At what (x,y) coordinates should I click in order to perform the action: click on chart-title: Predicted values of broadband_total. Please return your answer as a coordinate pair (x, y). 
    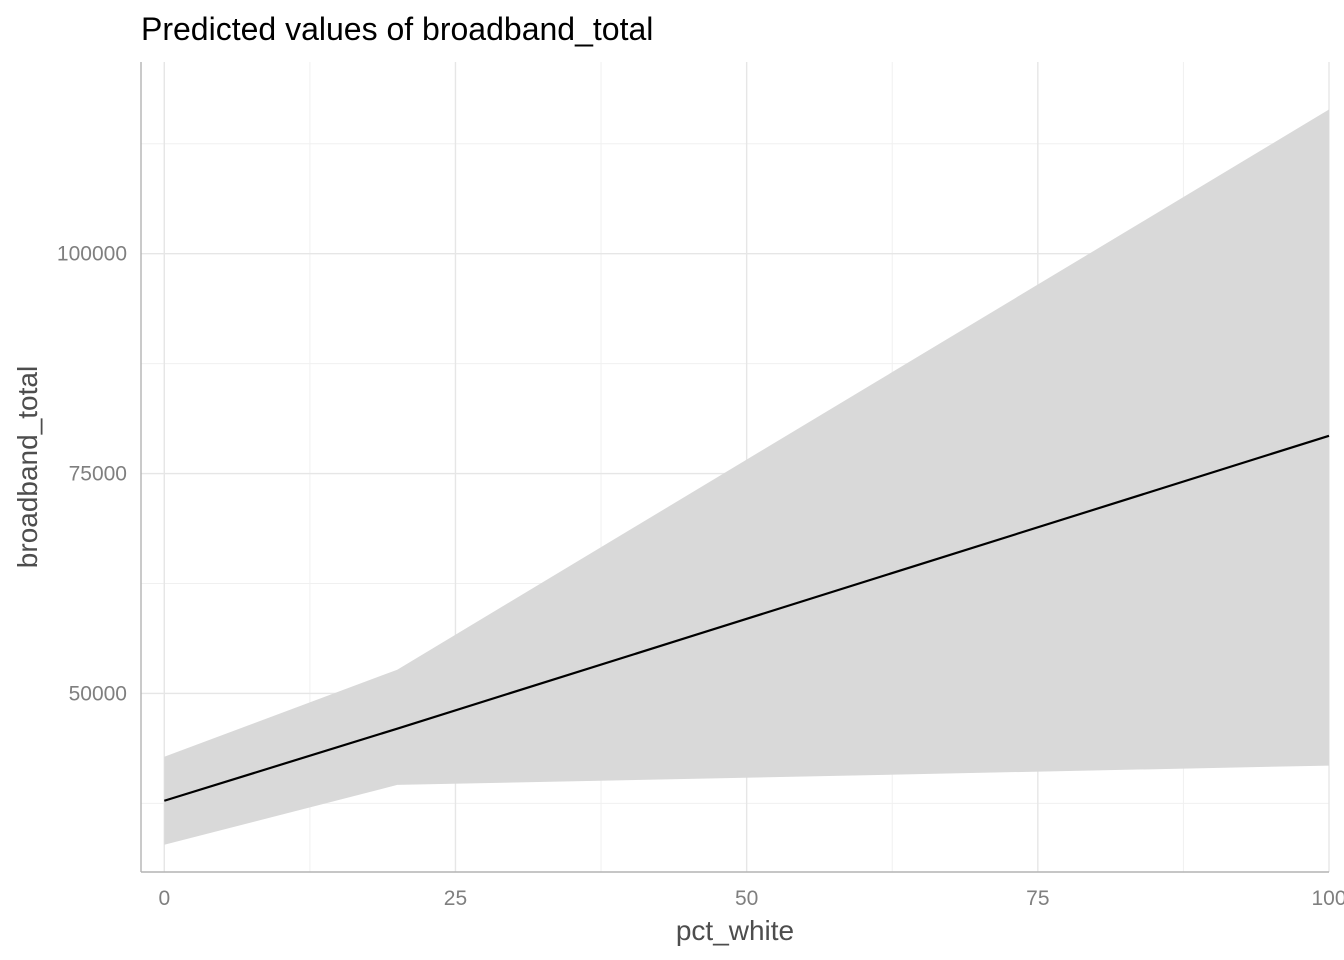
    Looking at the image, I should click on (397, 29).